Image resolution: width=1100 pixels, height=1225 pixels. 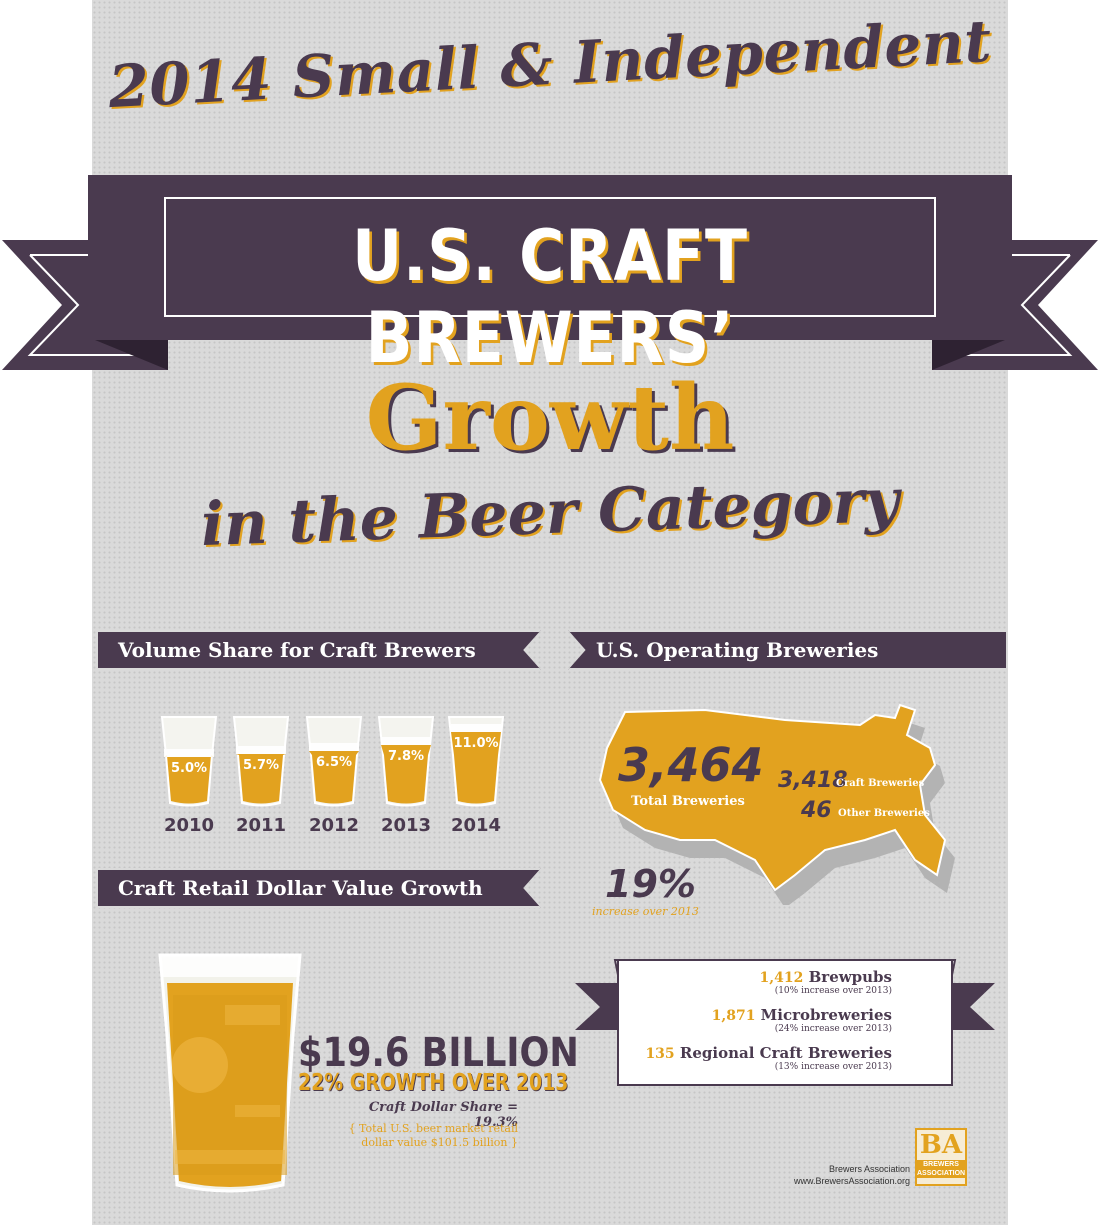 What do you see at coordinates (833, 1029) in the screenshot?
I see `microbreweries-note: (24% increase over 2013)` at bounding box center [833, 1029].